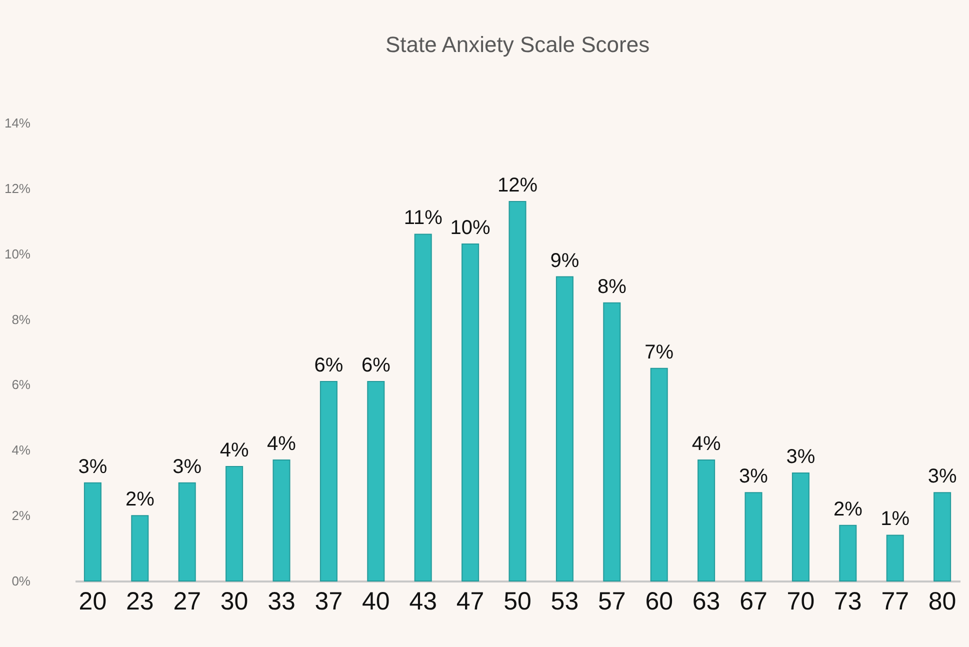 Image resolution: width=969 pixels, height=647 pixels. I want to click on y-tick-label: 4%, so click(21, 450).